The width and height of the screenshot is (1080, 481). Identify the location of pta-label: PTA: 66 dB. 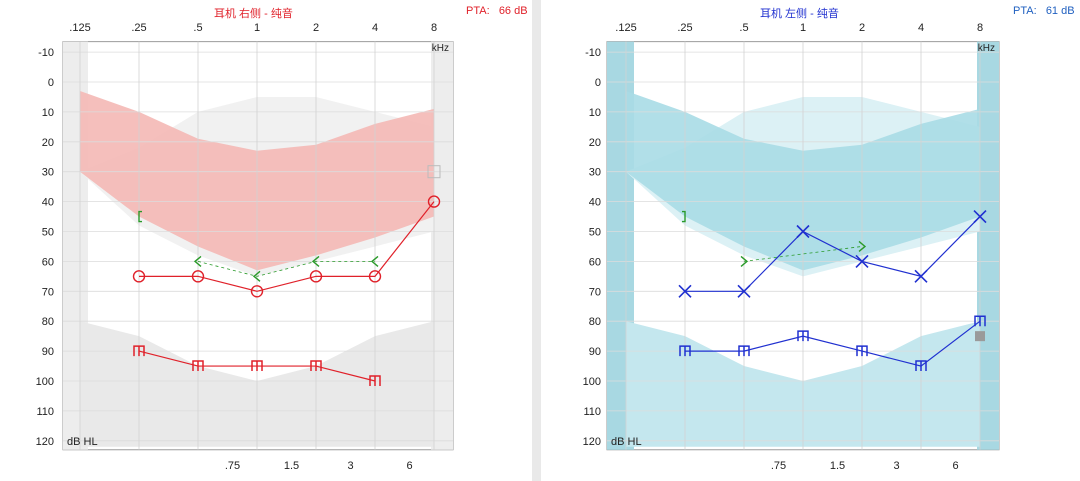
(497, 11).